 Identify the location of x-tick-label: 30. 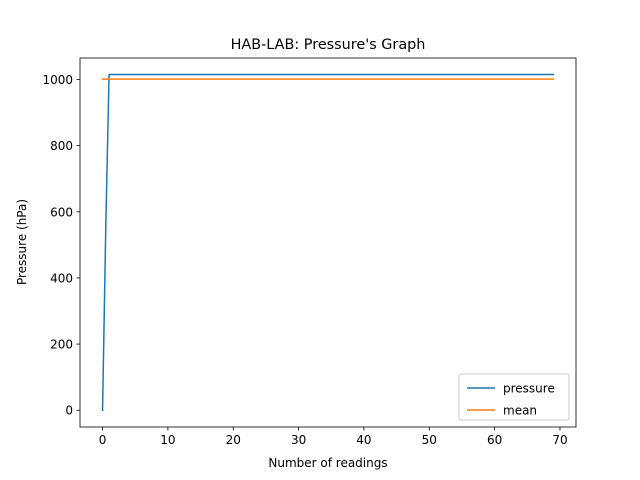
(298, 440).